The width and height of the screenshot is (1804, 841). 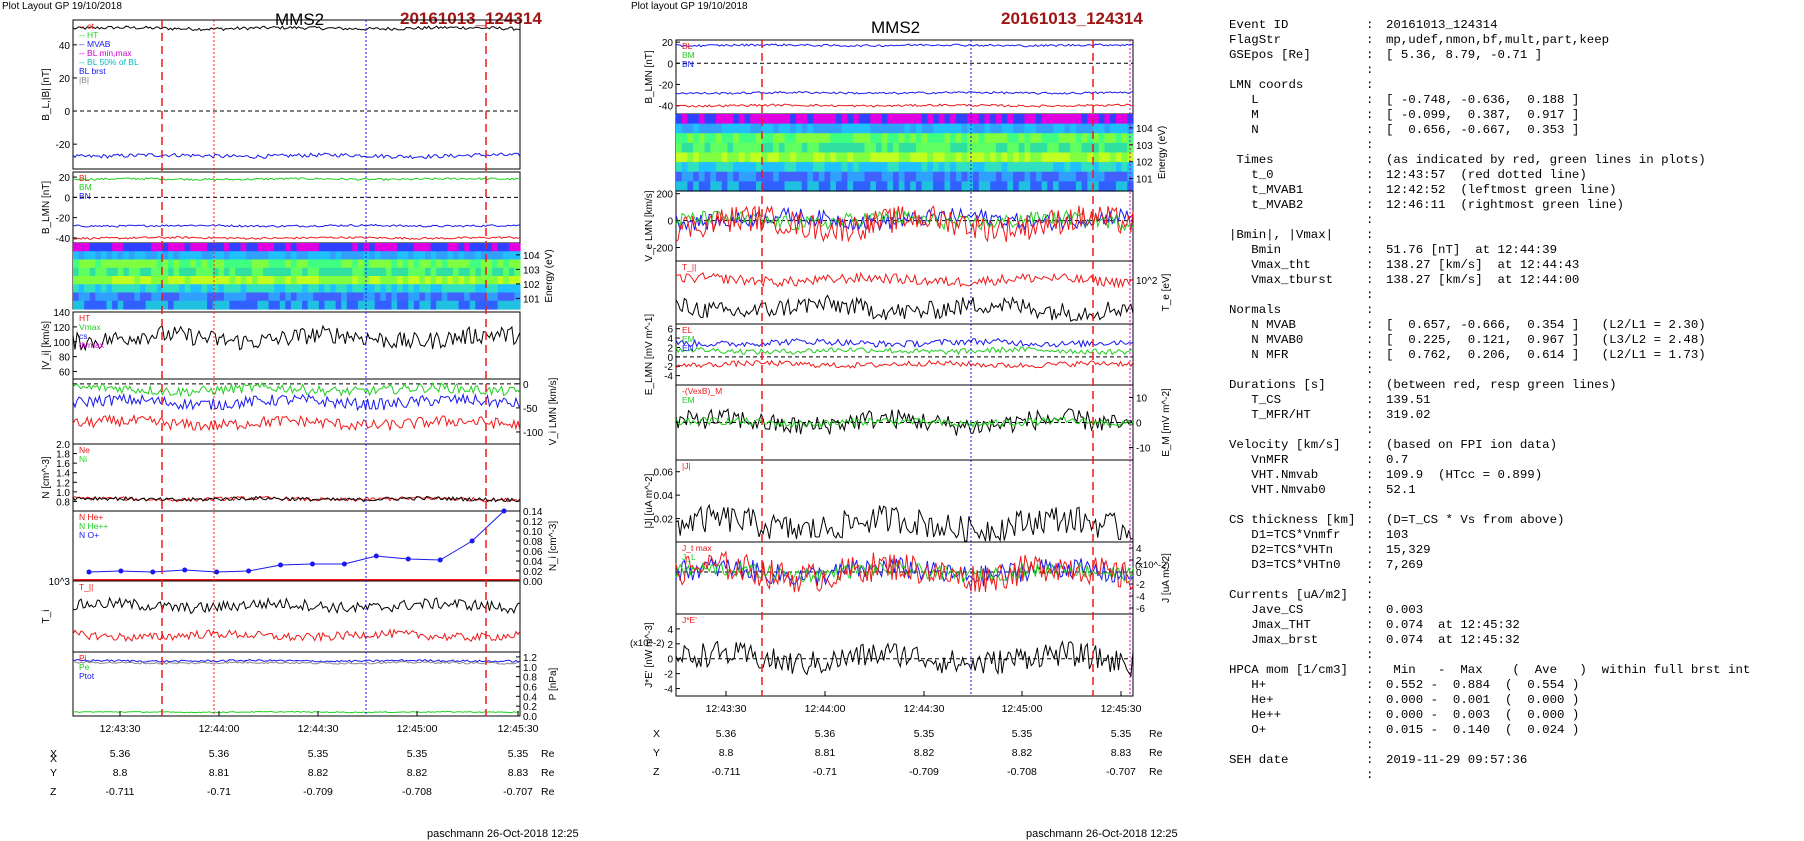 I want to click on info-row: :, so click(x=1509, y=655).